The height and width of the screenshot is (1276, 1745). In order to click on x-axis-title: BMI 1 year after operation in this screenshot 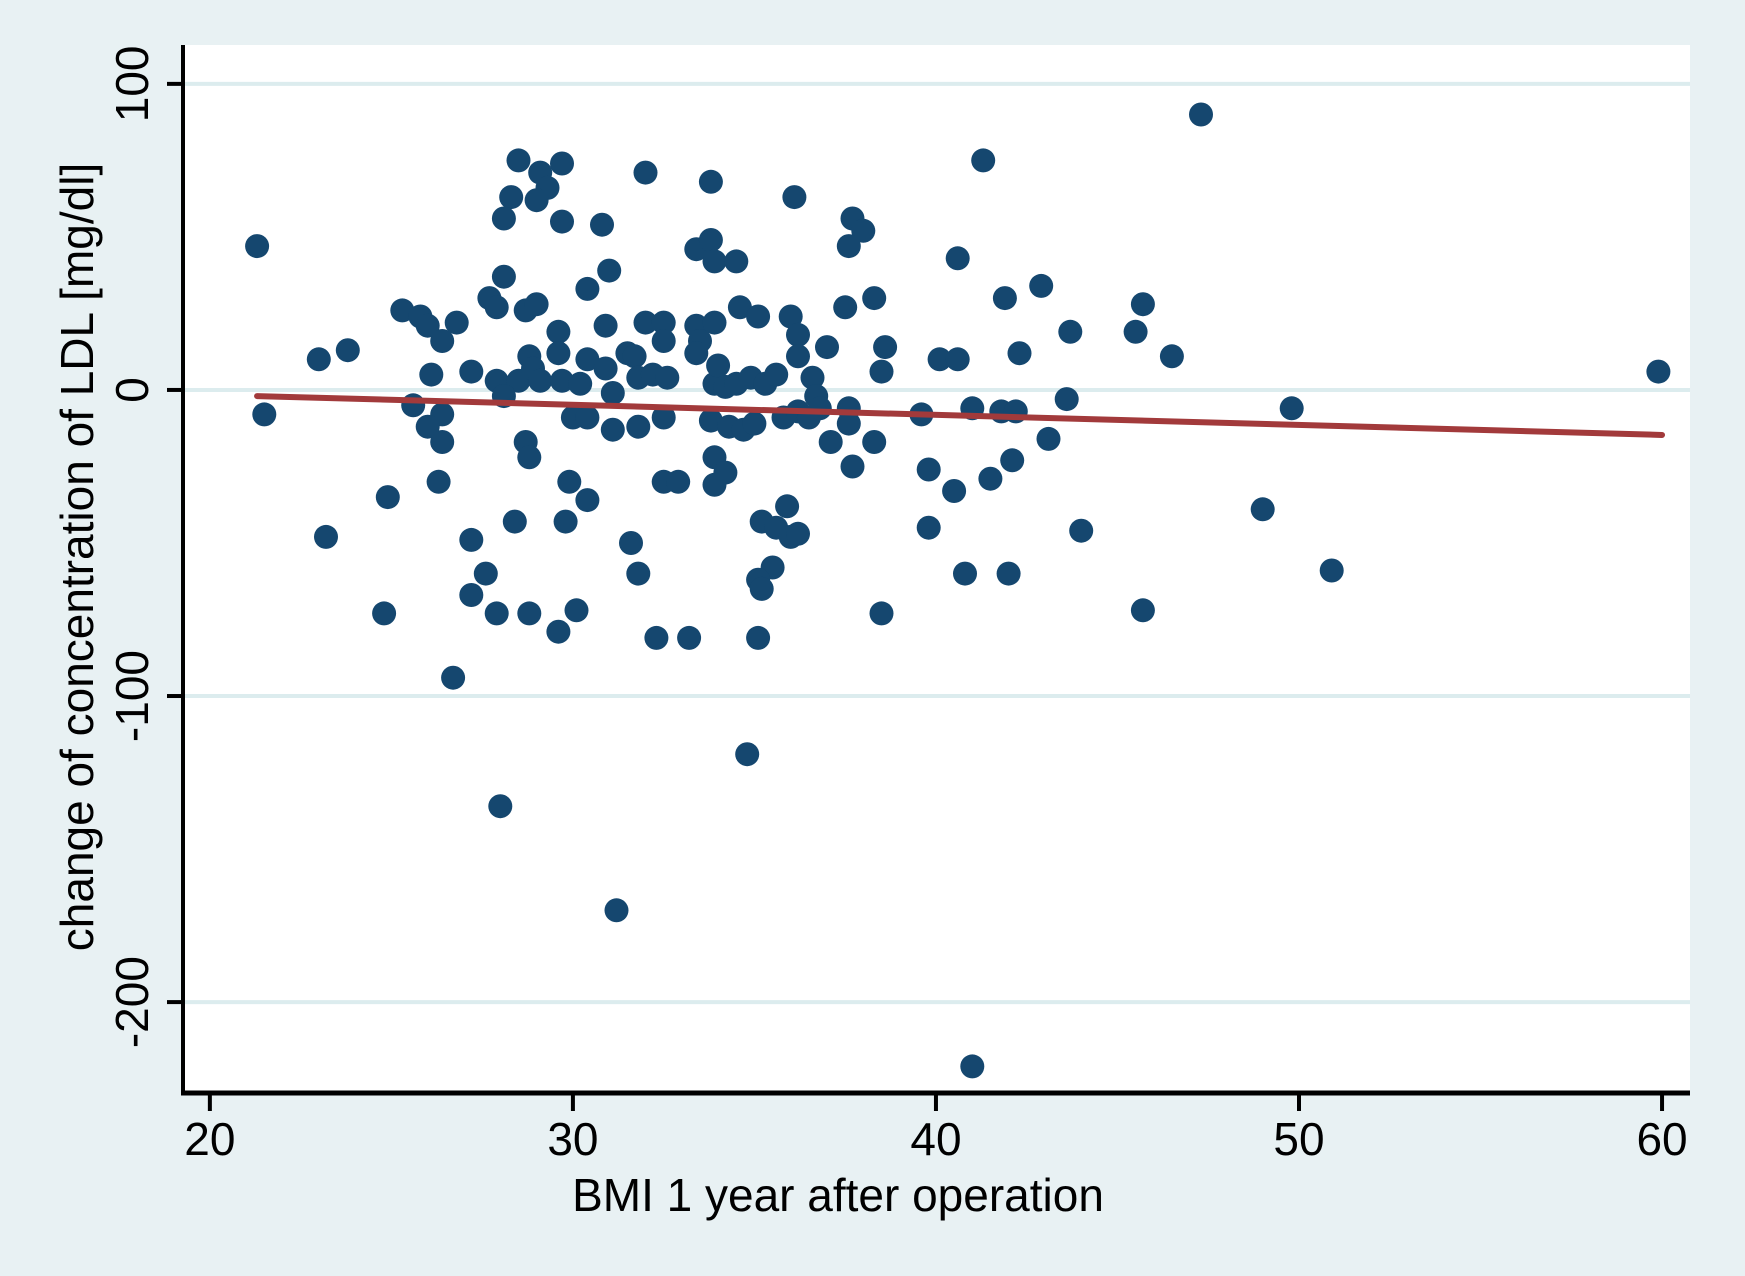, I will do `click(838, 1195)`.